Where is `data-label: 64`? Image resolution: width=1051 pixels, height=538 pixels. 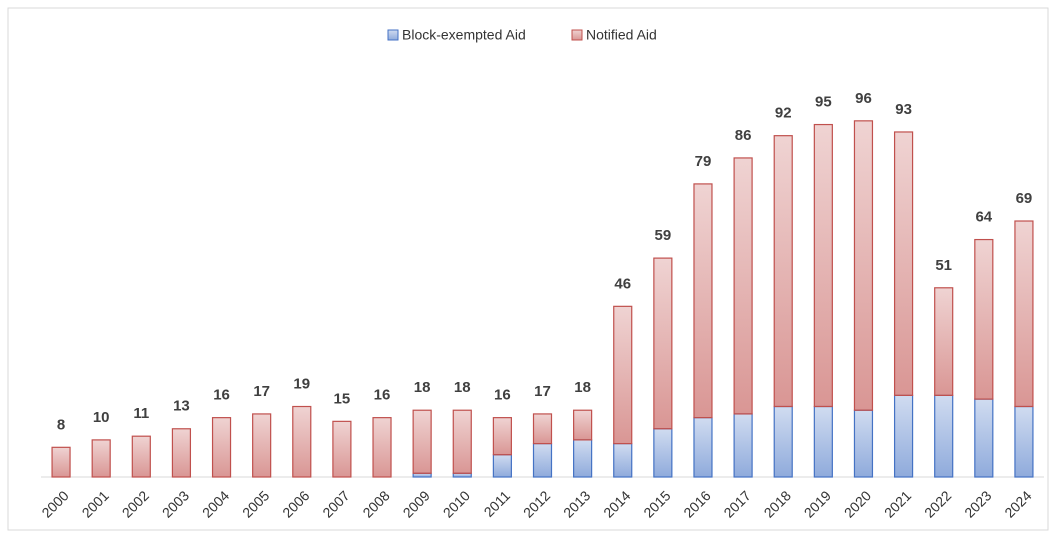
data-label: 64 is located at coordinates (983, 217).